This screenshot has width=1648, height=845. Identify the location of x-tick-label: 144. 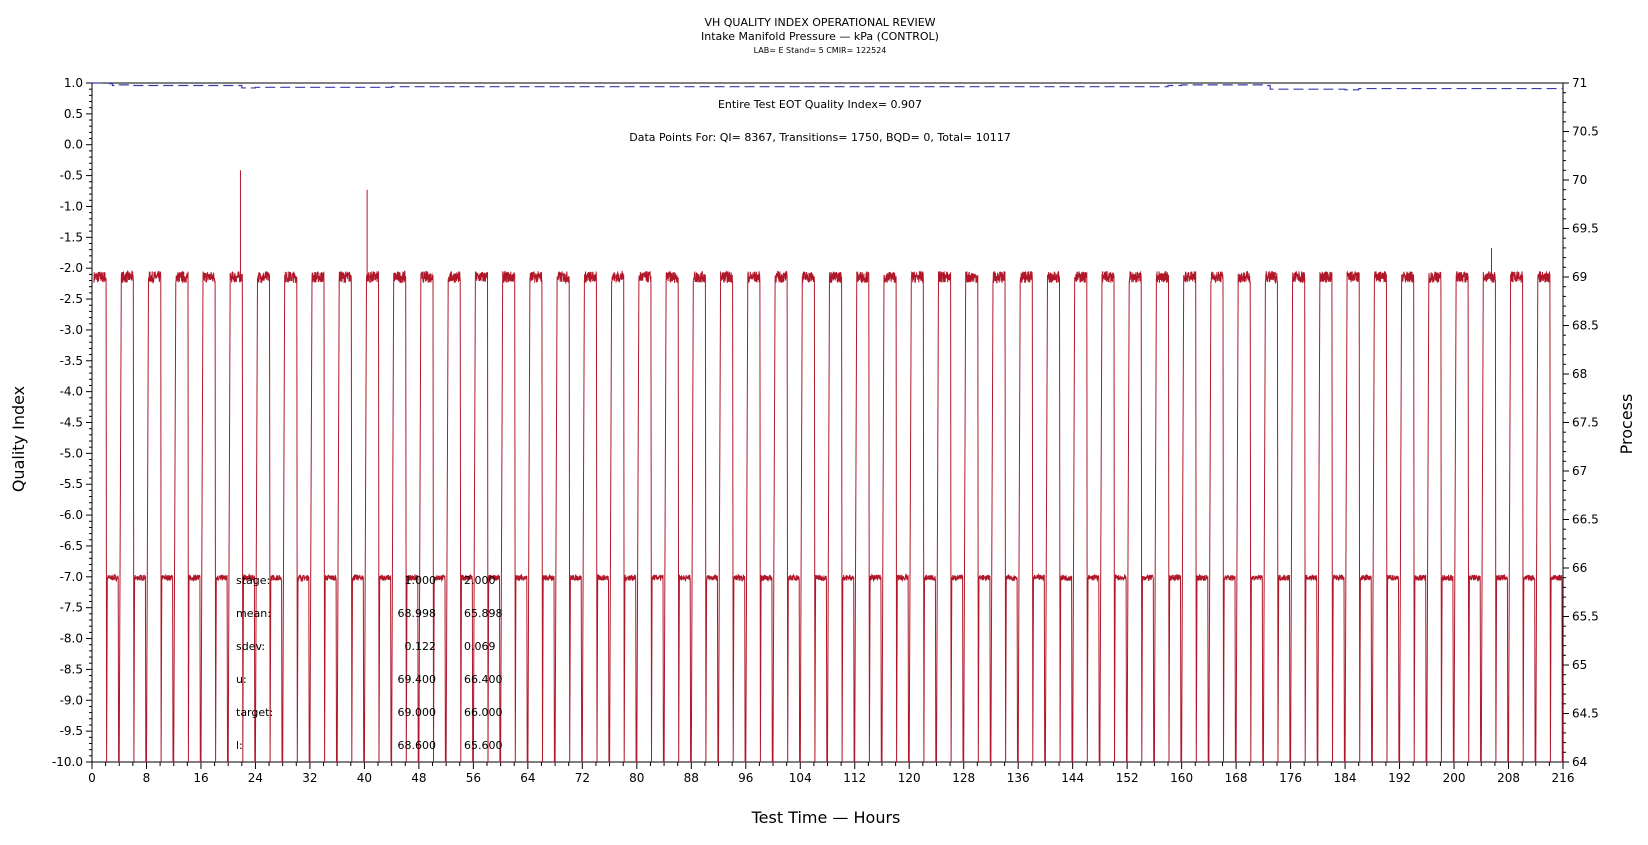
(1072, 778).